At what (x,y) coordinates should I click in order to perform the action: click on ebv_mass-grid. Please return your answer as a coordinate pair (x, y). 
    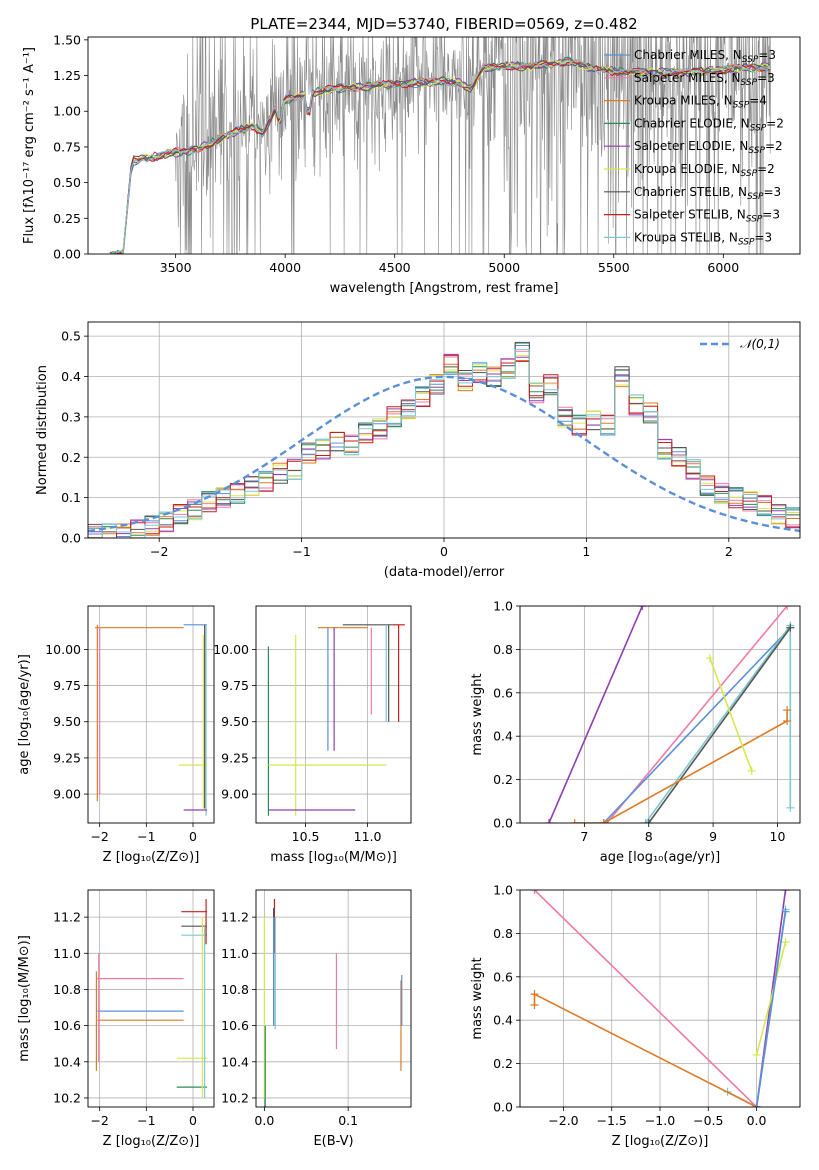
    Looking at the image, I should click on (333, 998).